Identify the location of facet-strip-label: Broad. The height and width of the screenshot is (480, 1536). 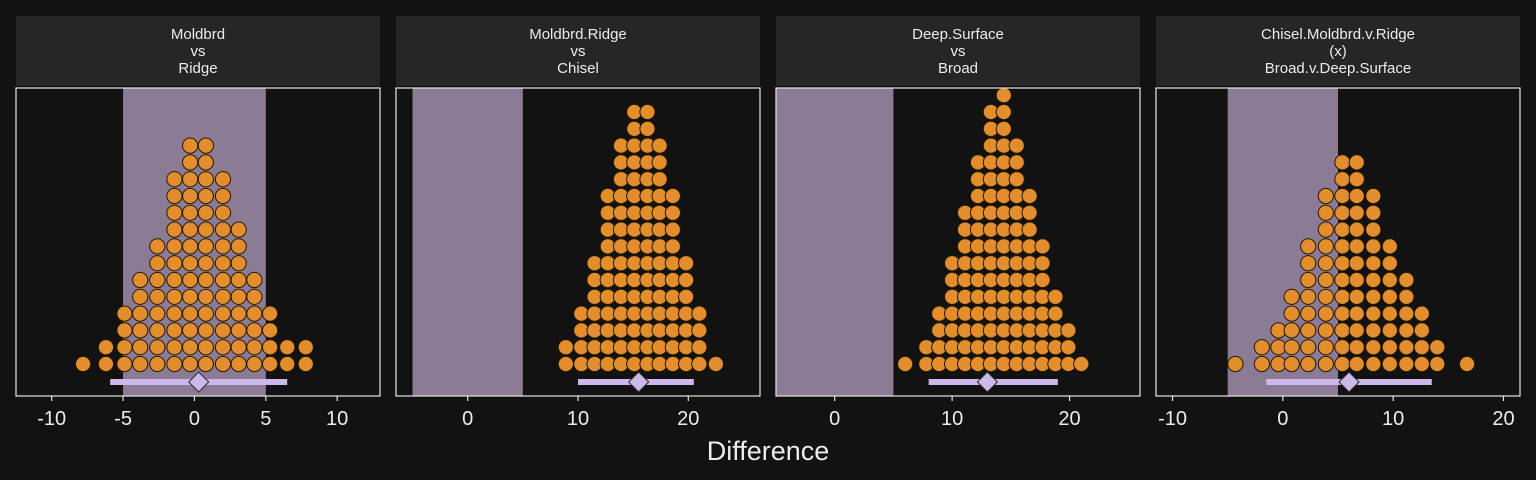
(958, 68).